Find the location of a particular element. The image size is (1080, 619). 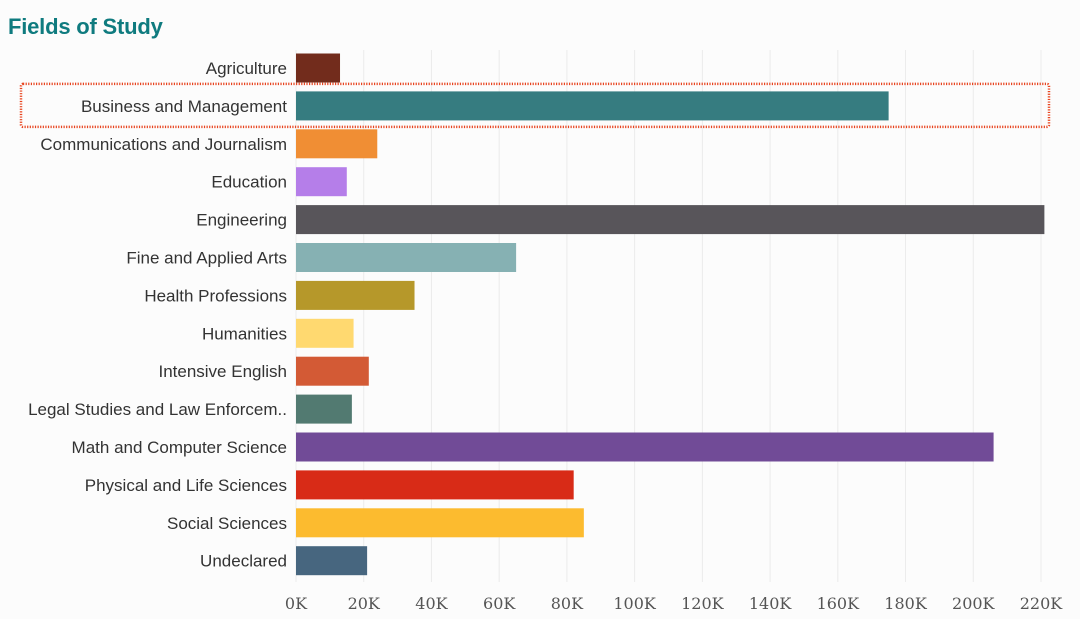

x-tick-label: 120K is located at coordinates (703, 603).